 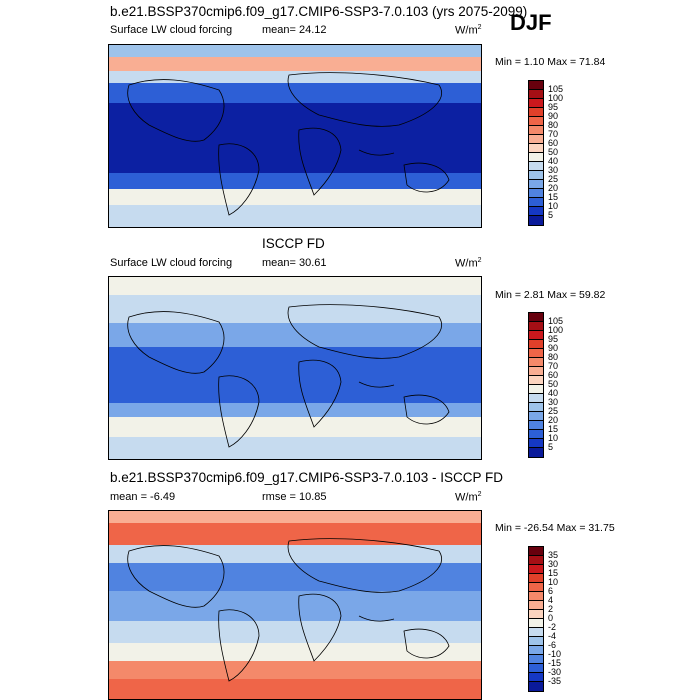 I want to click on panel3-colorbar, so click(x=536, y=619).